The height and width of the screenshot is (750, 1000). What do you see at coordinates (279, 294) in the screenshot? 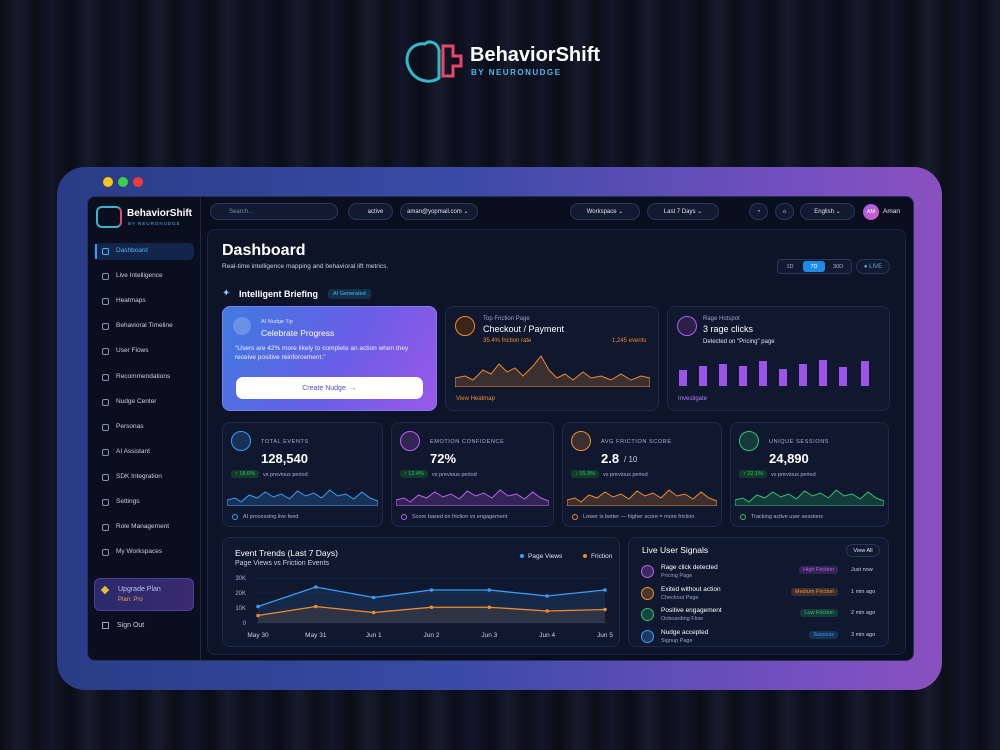
I see `briefing-title: Intelligent Briefing` at bounding box center [279, 294].